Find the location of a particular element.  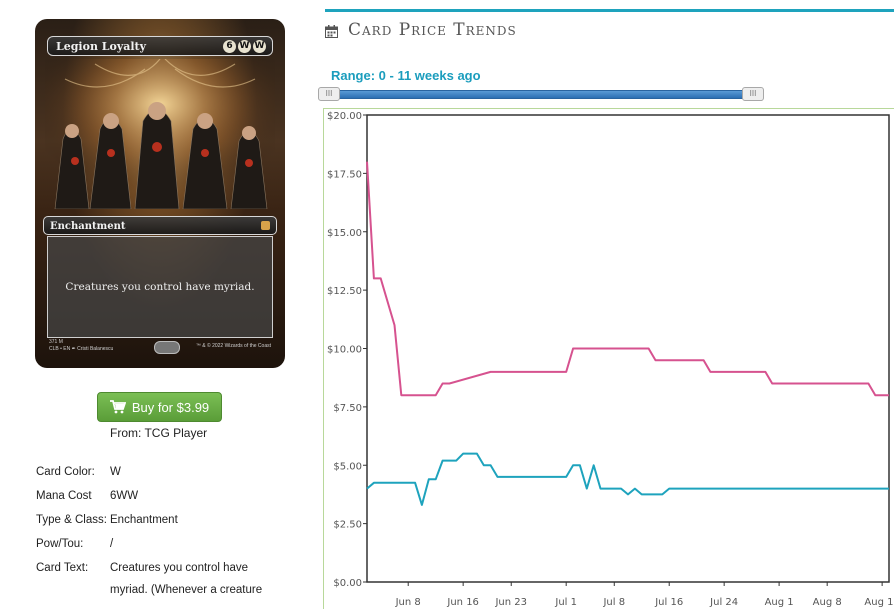

section-title: Card Price Trends is located at coordinates (432, 30).